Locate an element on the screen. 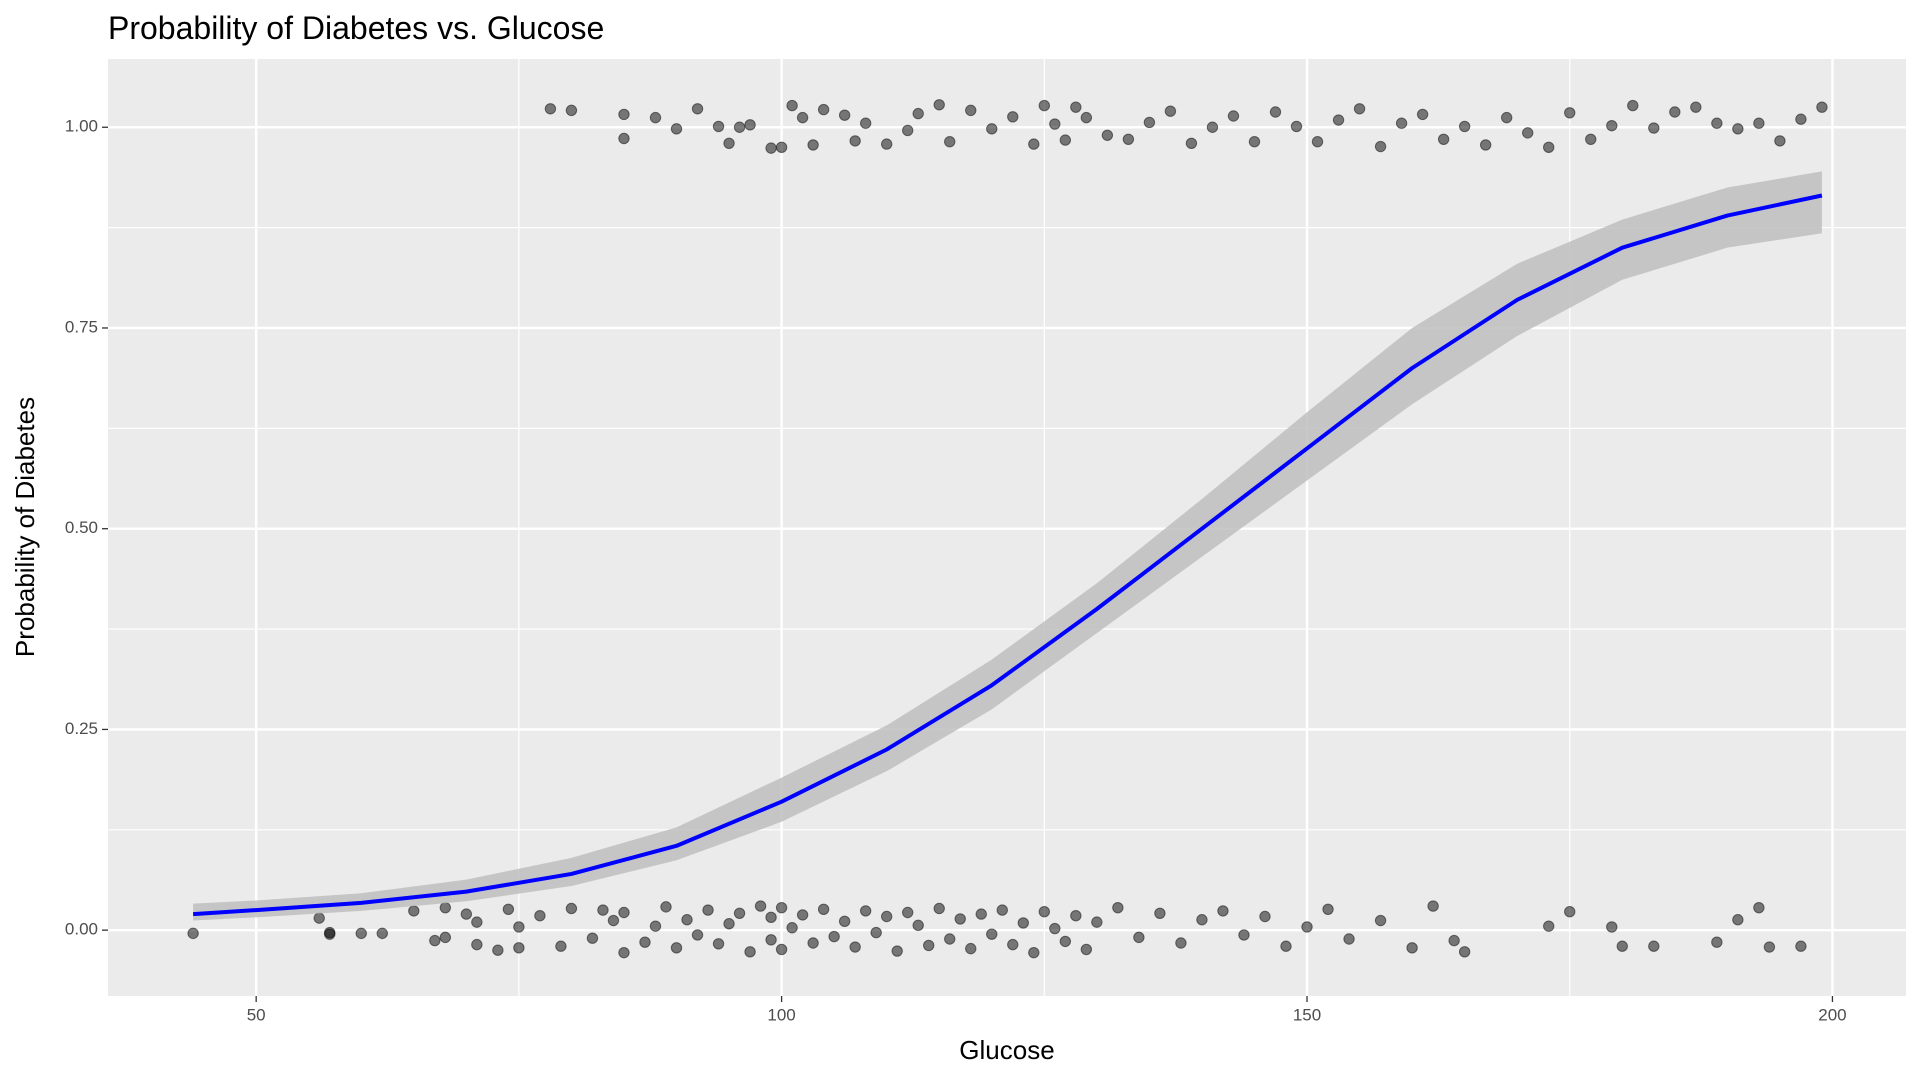 This screenshot has width=1920, height=1080. x-axis-title: Glucose is located at coordinates (1006, 1050).